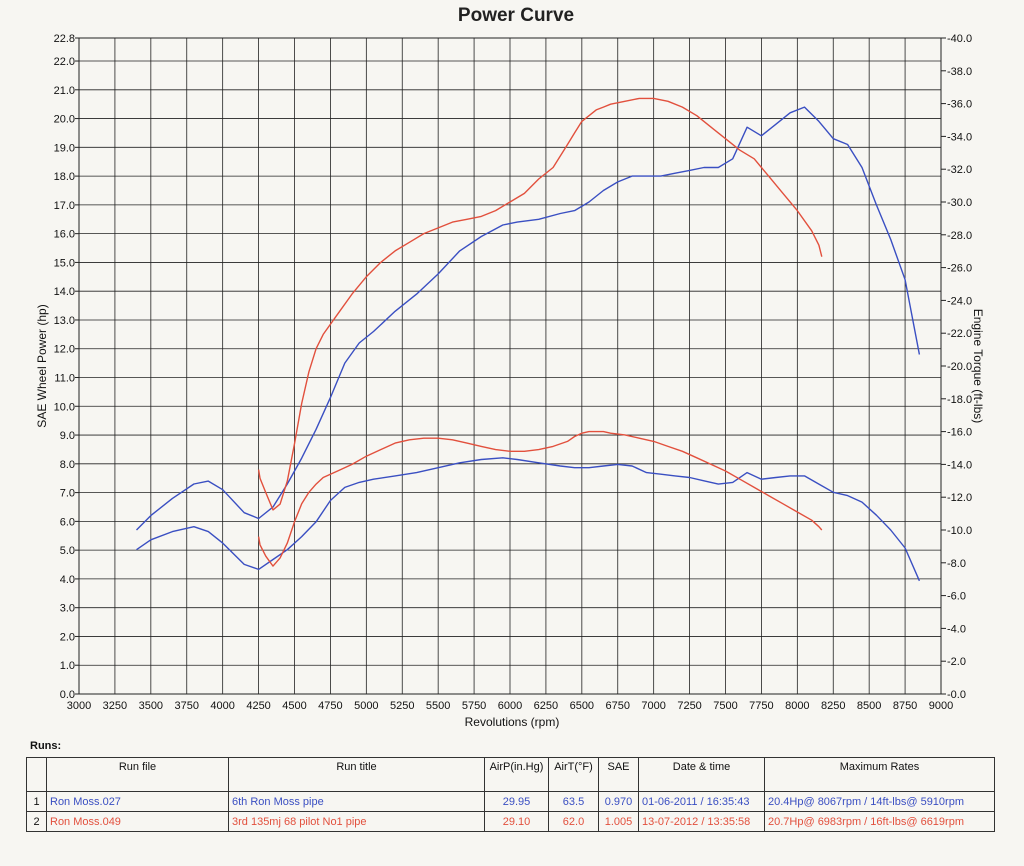  Describe the element at coordinates (67, 494) in the screenshot. I see `y-left-tick-label: 7.0` at that location.